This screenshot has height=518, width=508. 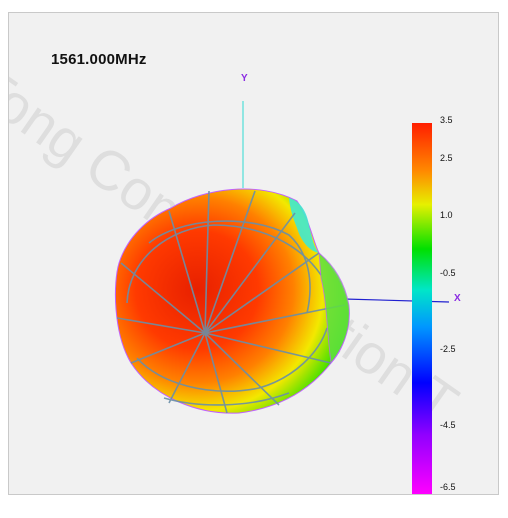 I want to click on x-axis-line, so click(x=396, y=300).